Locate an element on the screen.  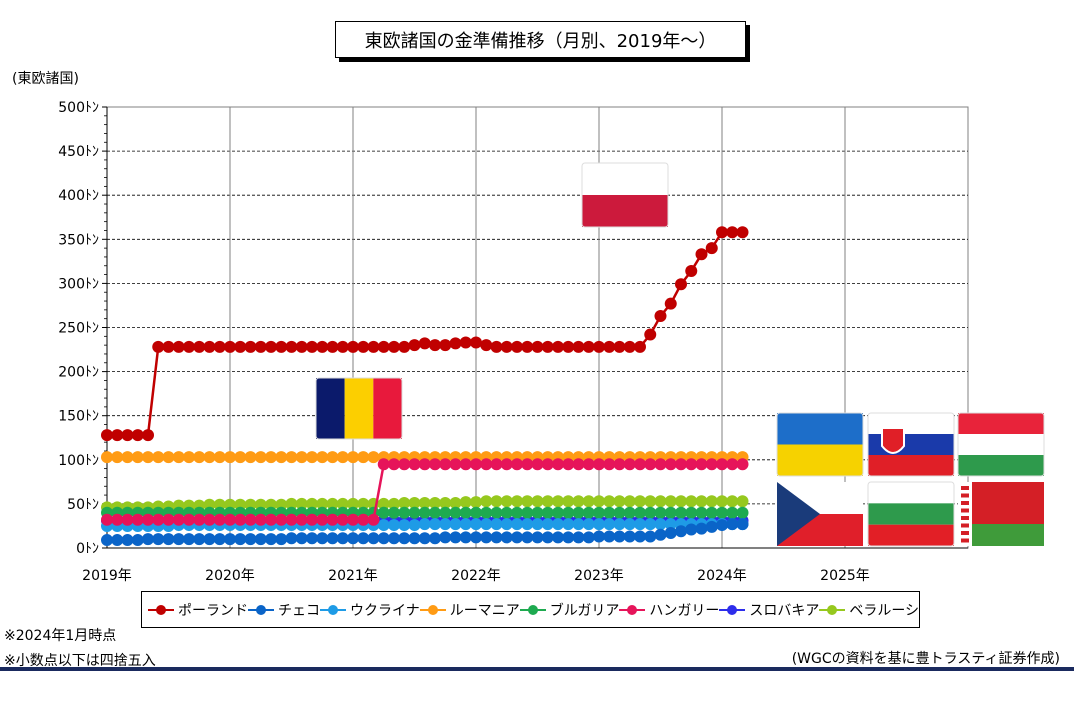
legend-label: ベラルーシ is located at coordinates (884, 610).